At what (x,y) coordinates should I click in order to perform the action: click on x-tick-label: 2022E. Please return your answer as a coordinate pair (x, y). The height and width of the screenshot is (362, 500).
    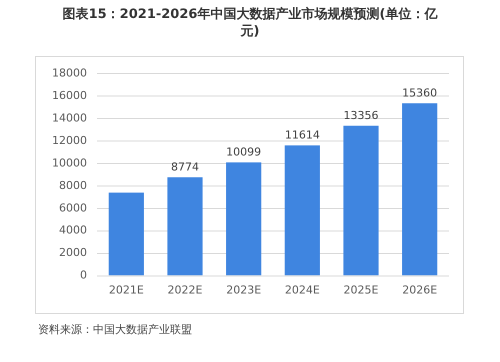
    Looking at the image, I should click on (185, 289).